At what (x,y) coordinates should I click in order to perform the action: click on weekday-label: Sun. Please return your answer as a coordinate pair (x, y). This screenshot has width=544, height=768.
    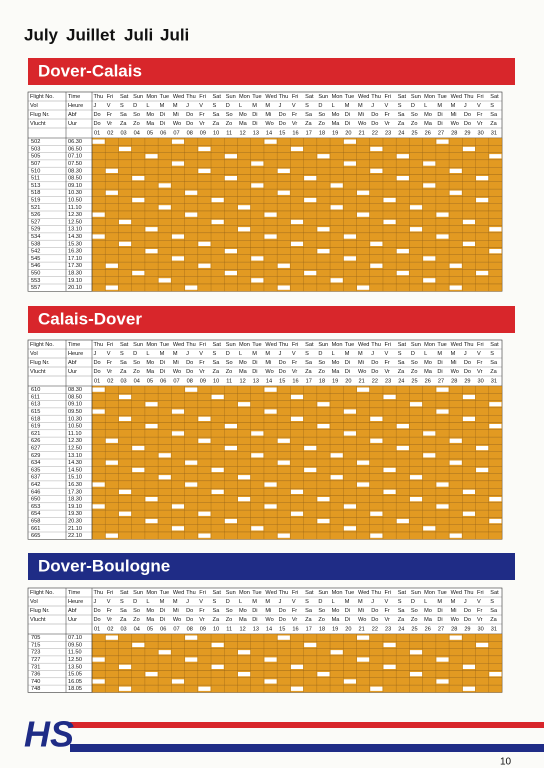
    Looking at the image, I should click on (138, 593).